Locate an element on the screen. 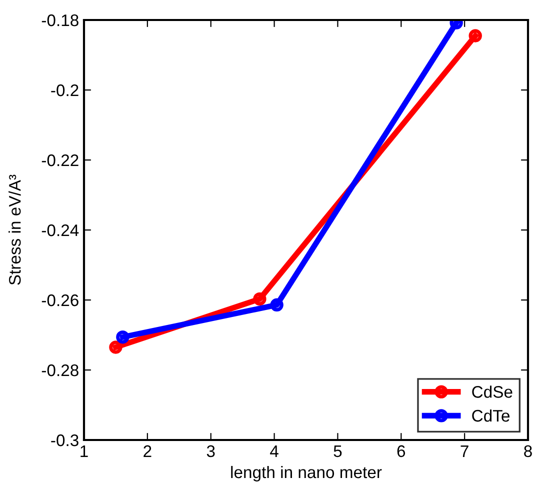 This screenshot has height=503, width=538. x-tick-label: 8 is located at coordinates (528, 451).